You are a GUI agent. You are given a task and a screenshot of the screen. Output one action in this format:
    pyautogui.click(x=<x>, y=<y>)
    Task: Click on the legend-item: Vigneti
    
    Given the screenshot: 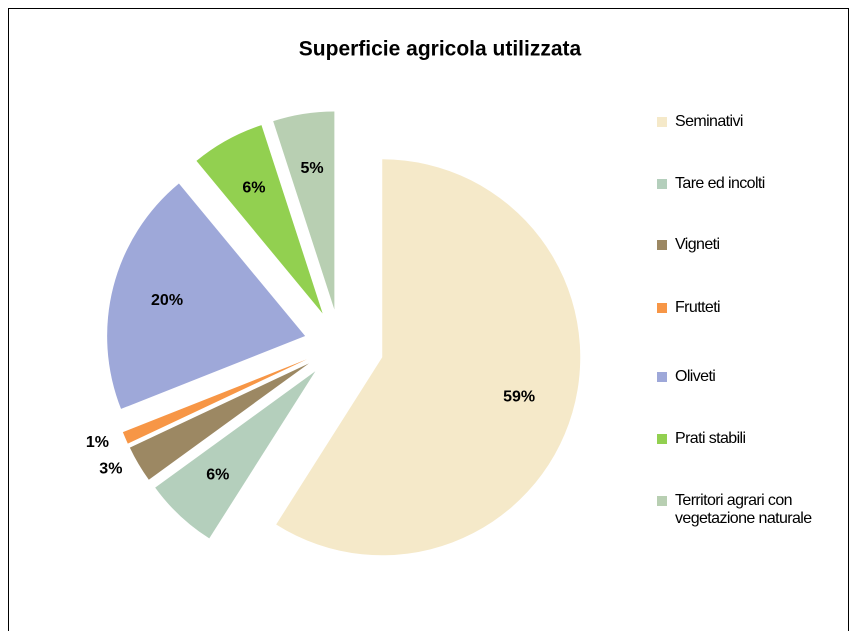 What is the action you would take?
    pyautogui.click(x=746, y=245)
    